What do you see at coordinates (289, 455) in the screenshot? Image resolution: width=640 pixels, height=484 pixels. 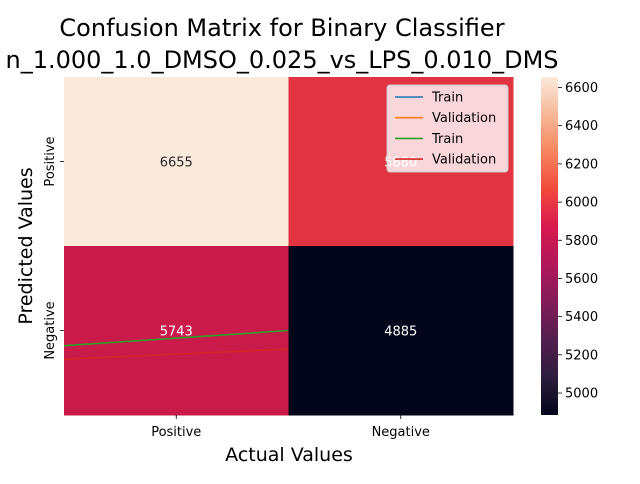 I see `x-axis-label: Actual Values` at bounding box center [289, 455].